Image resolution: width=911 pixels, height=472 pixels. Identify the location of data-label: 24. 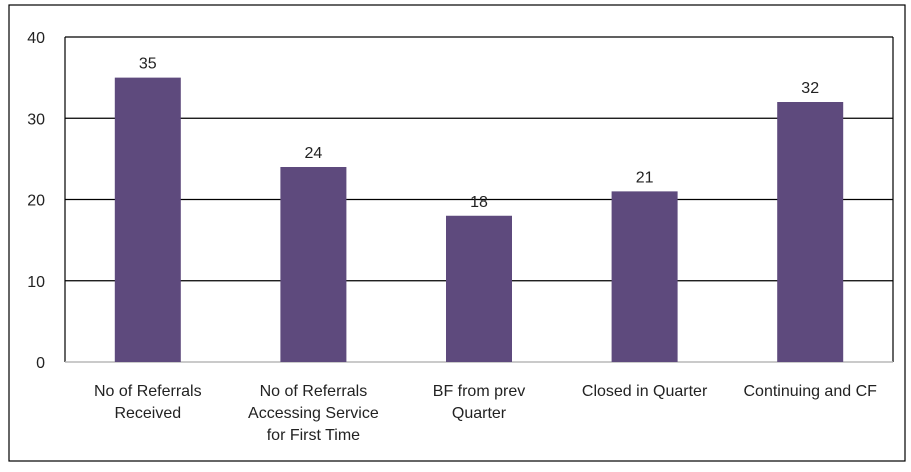
(314, 153).